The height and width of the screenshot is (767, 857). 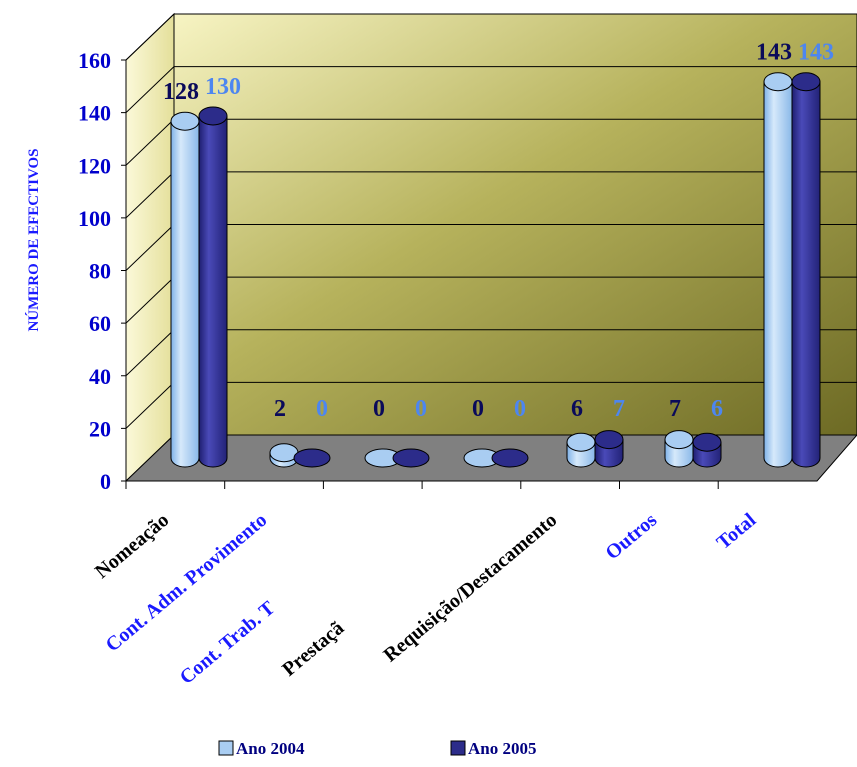 What do you see at coordinates (100, 376) in the screenshot?
I see `y-tick-label: 40` at bounding box center [100, 376].